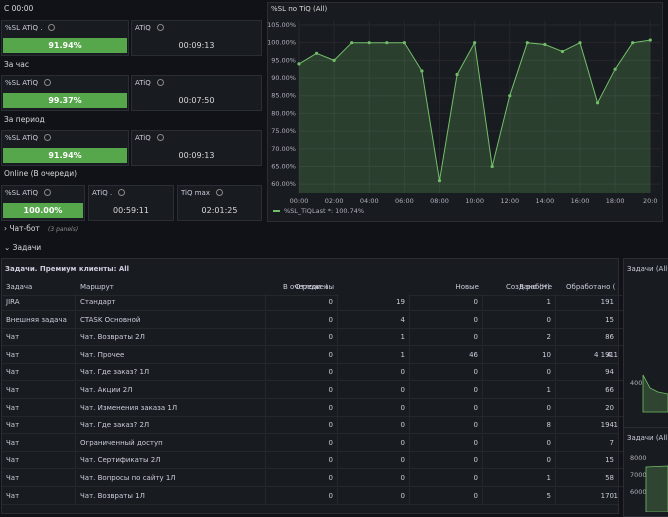  Describe the element at coordinates (19, 8) in the screenshot. I see `row-header: С 00:00` at that location.